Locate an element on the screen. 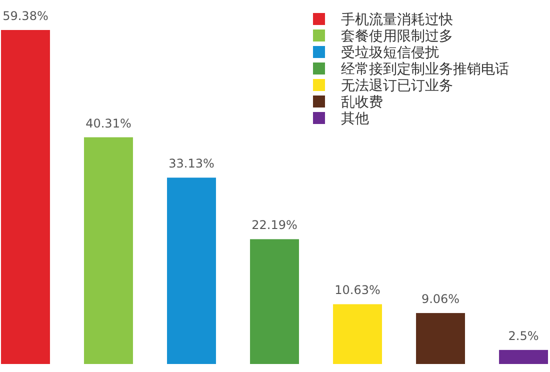 Image resolution: width=550 pixels, height=372 pixels. data-label: 2.5% is located at coordinates (523, 335).